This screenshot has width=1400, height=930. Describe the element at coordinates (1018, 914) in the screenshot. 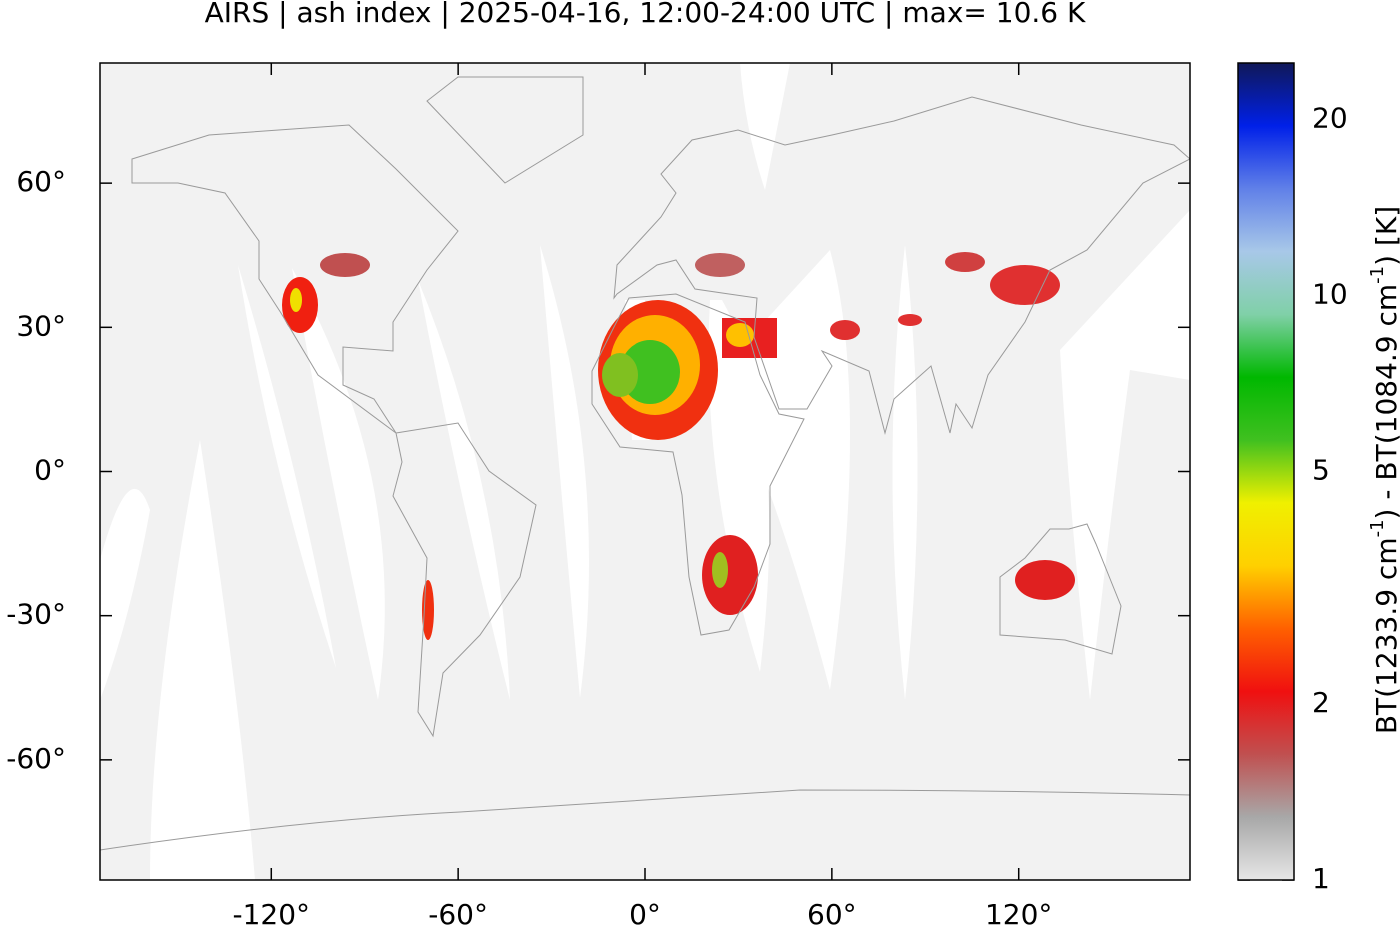

I see `x-tick-label: 120°` at that location.